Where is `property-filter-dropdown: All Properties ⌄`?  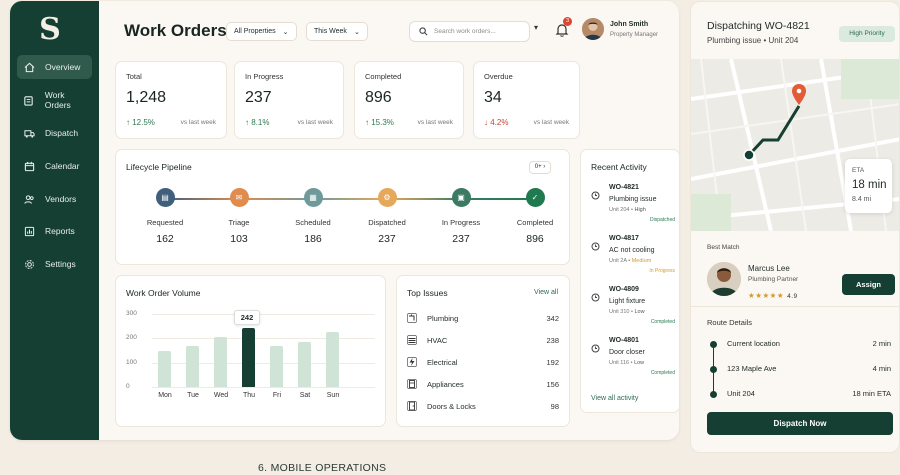
property-filter-dropdown: All Properties ⌄ is located at coordinates (261, 31).